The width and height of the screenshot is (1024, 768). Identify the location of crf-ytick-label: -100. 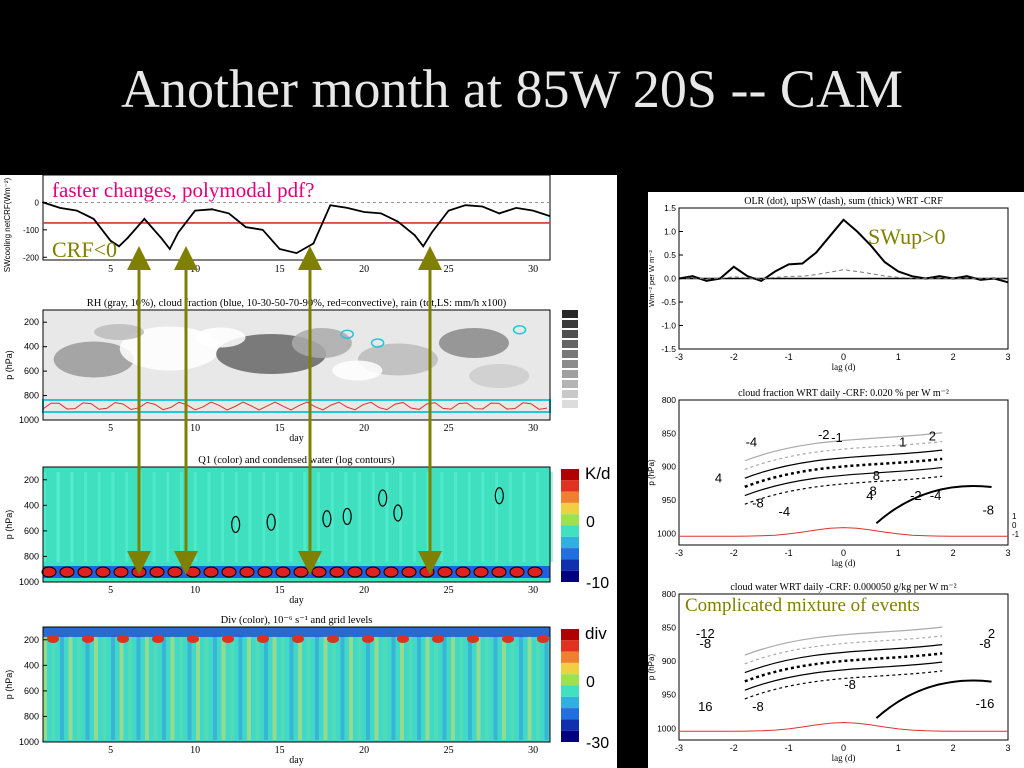
(31, 230).